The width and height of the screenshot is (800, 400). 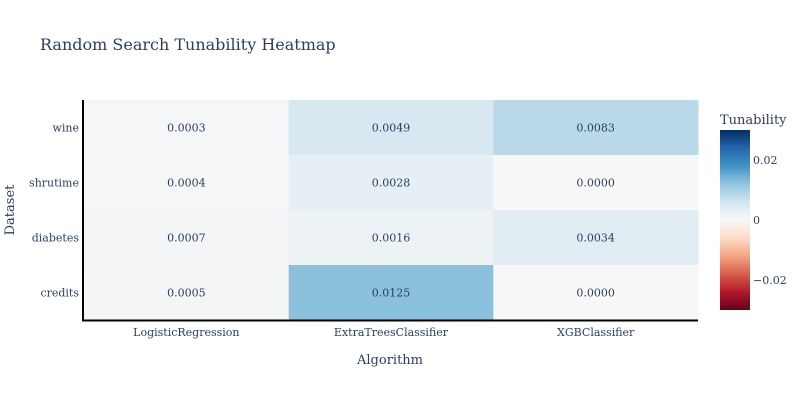 I want to click on x-tick-label: LogisticRegression, so click(x=186, y=332).